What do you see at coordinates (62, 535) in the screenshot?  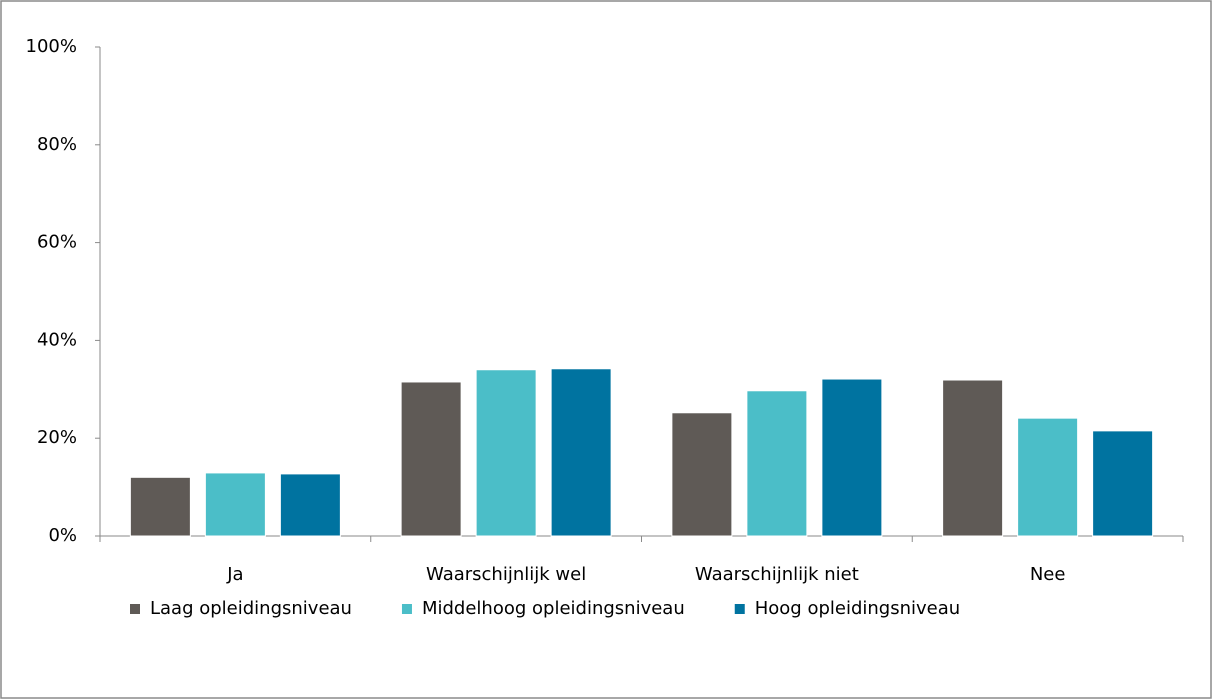 I see `y-tick-label: 0%` at bounding box center [62, 535].